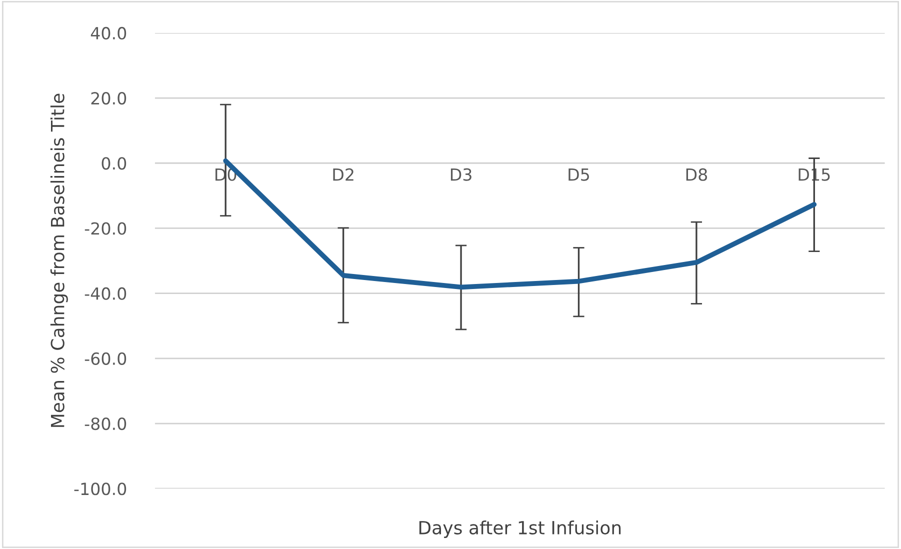  What do you see at coordinates (105, 293) in the screenshot?
I see `y-tick-label: -40.0` at bounding box center [105, 293].